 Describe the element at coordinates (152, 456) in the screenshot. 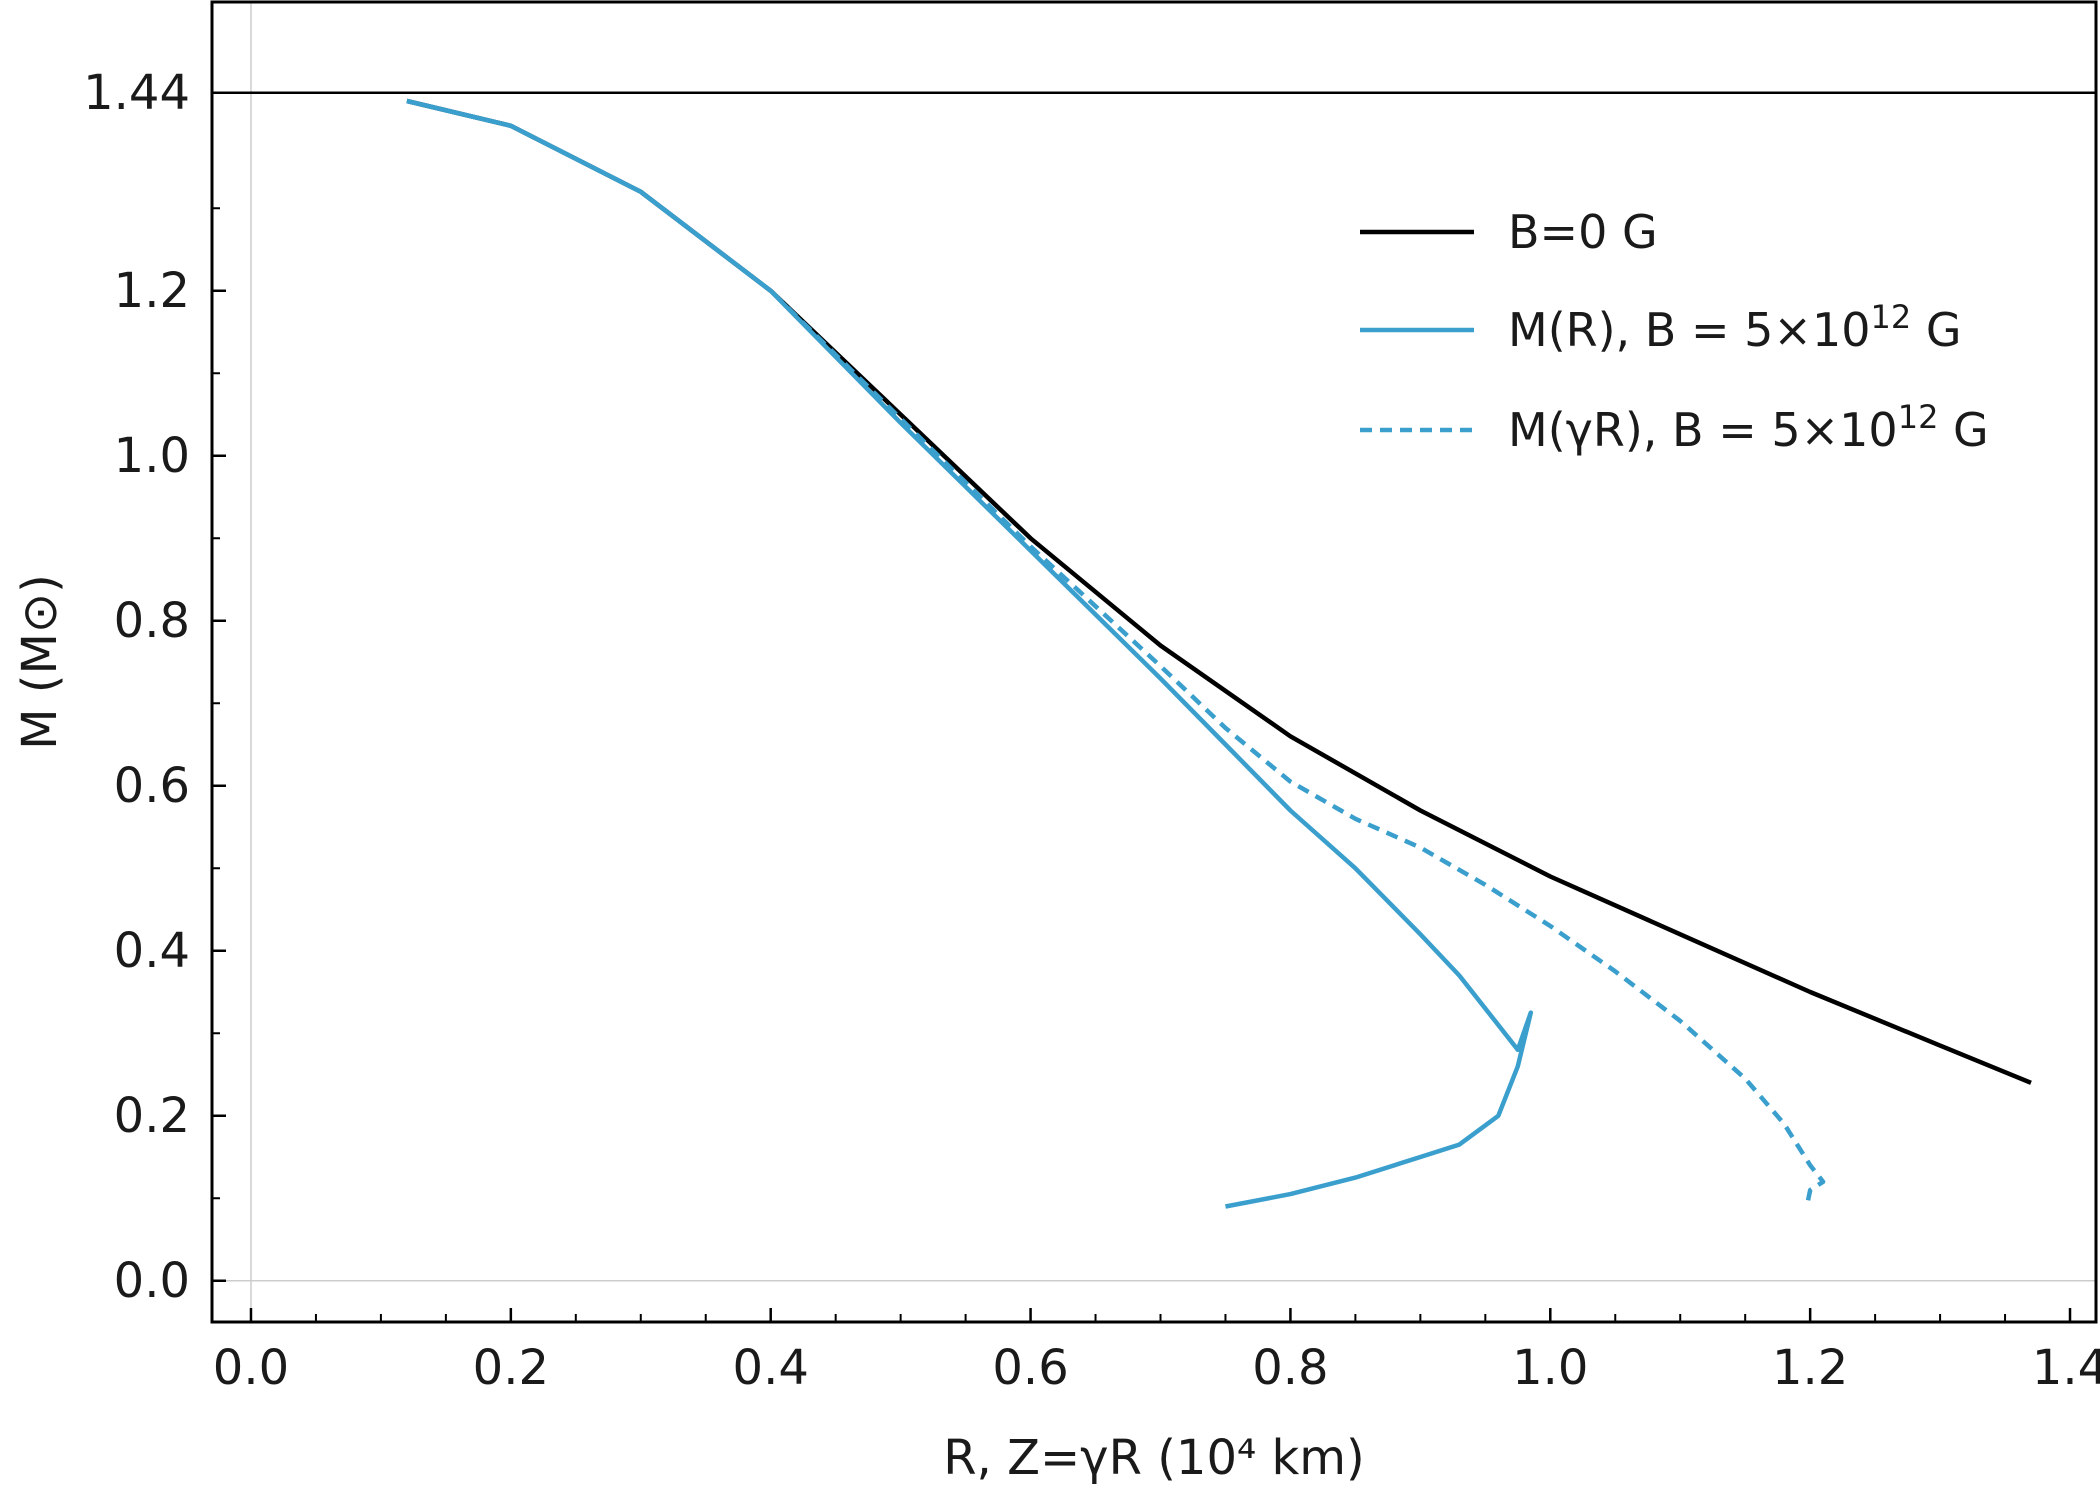

I see `y-tick-label: 1.0` at that location.